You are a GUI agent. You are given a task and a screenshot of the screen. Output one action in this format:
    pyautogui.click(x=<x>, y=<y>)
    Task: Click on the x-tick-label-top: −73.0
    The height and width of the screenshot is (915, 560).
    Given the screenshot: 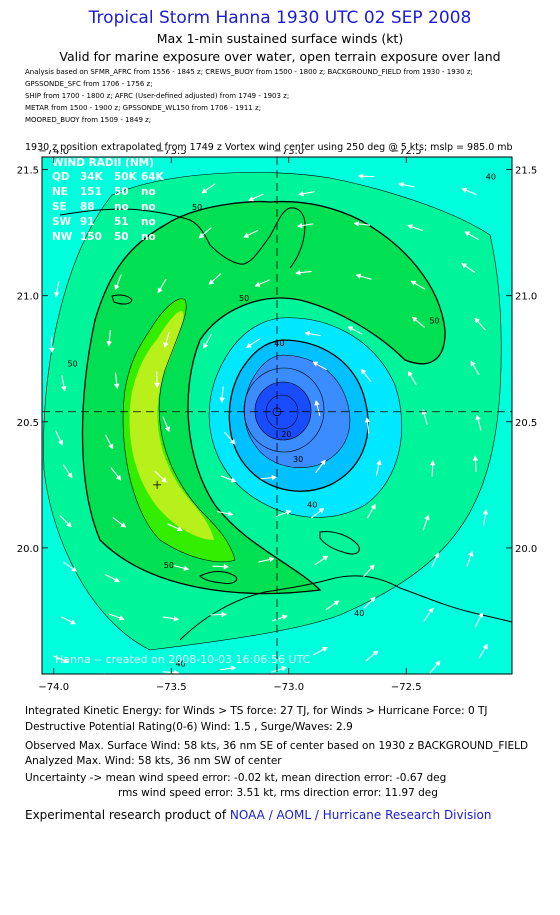 What is the action you would take?
    pyautogui.click(x=288, y=153)
    